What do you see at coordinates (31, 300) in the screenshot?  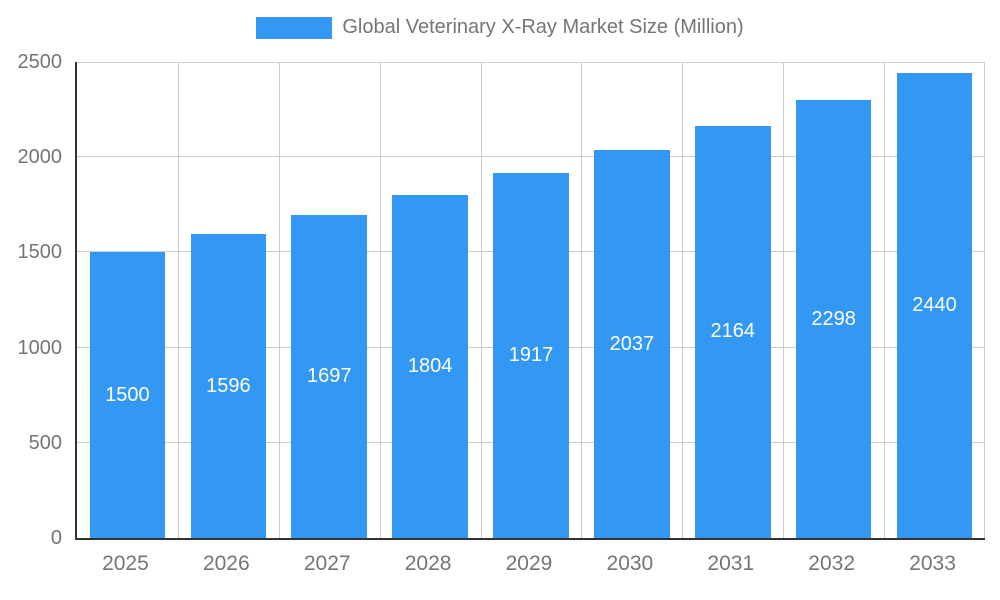 I see `y-axis-labels: 0 500 1000 1500 2000 2500` at bounding box center [31, 300].